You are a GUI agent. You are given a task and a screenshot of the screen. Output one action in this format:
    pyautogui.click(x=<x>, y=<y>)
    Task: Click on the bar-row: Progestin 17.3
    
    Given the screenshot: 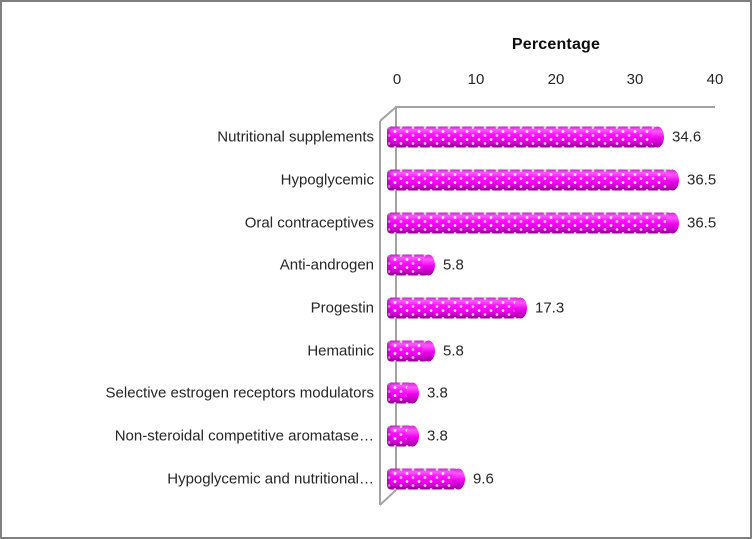 What is the action you would take?
    pyautogui.click(x=376, y=308)
    